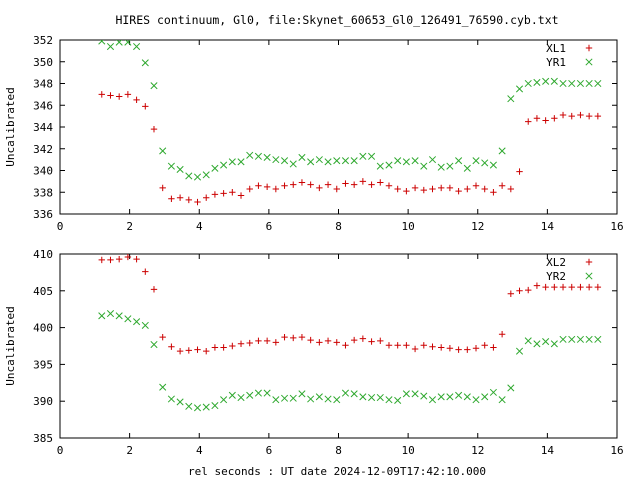 The height and width of the screenshot is (485, 640). What do you see at coordinates (408, 226) in the screenshot?
I see `x-tick-label: 10` at bounding box center [408, 226].